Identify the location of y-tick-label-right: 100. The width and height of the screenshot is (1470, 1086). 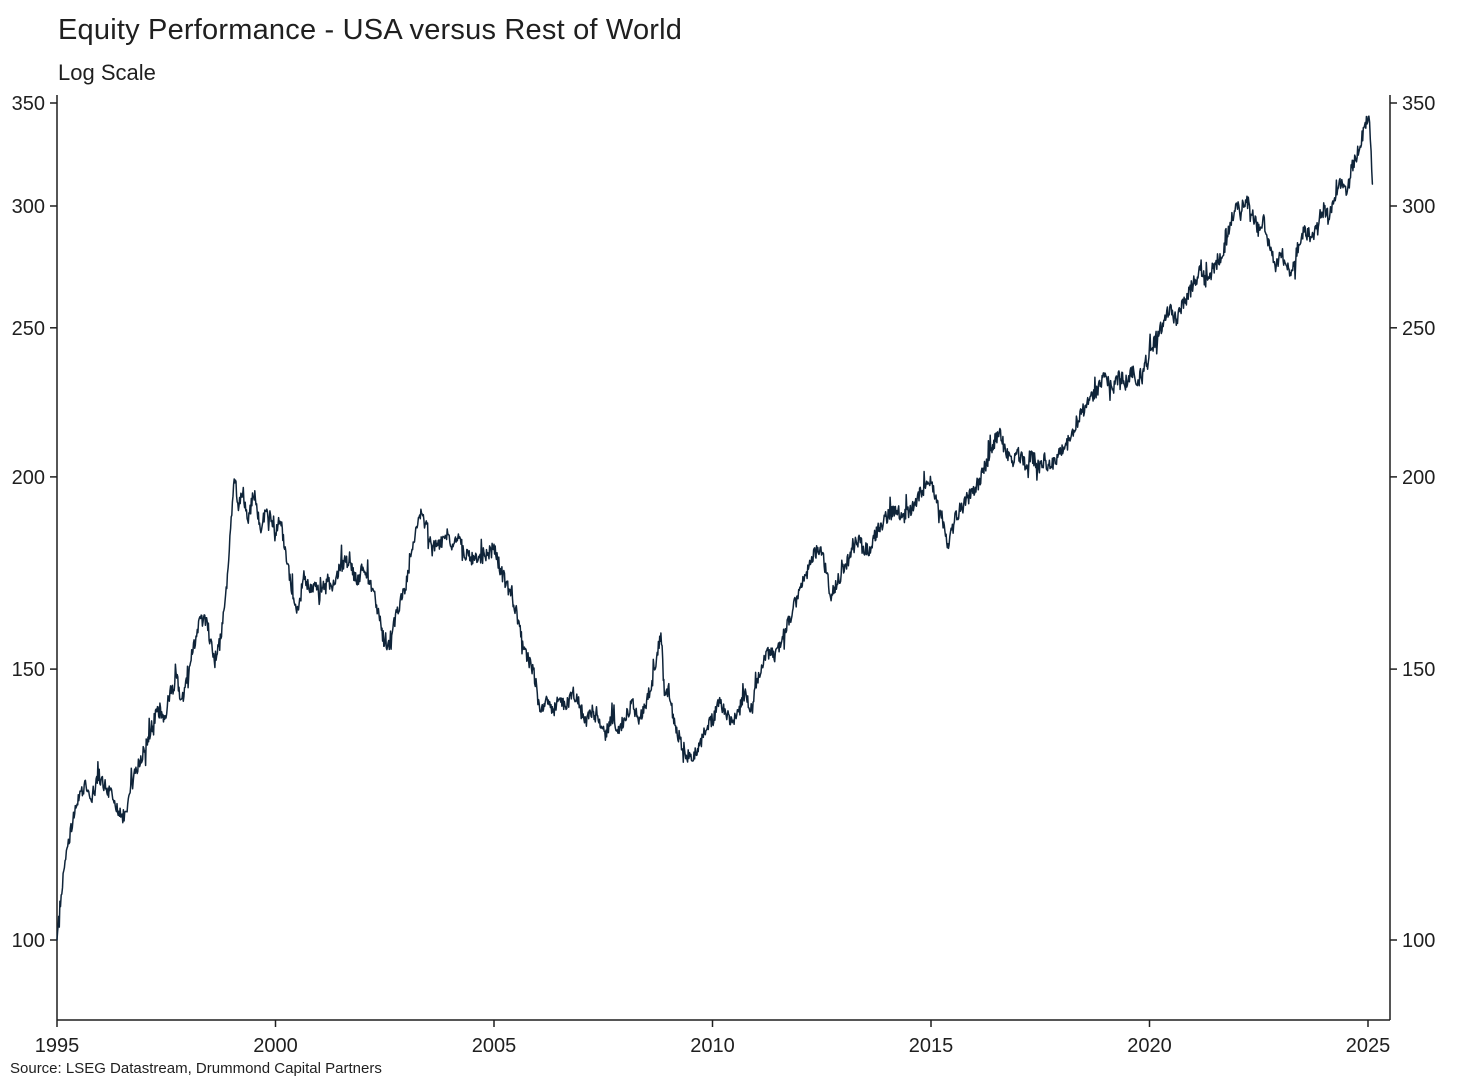
(1418, 941).